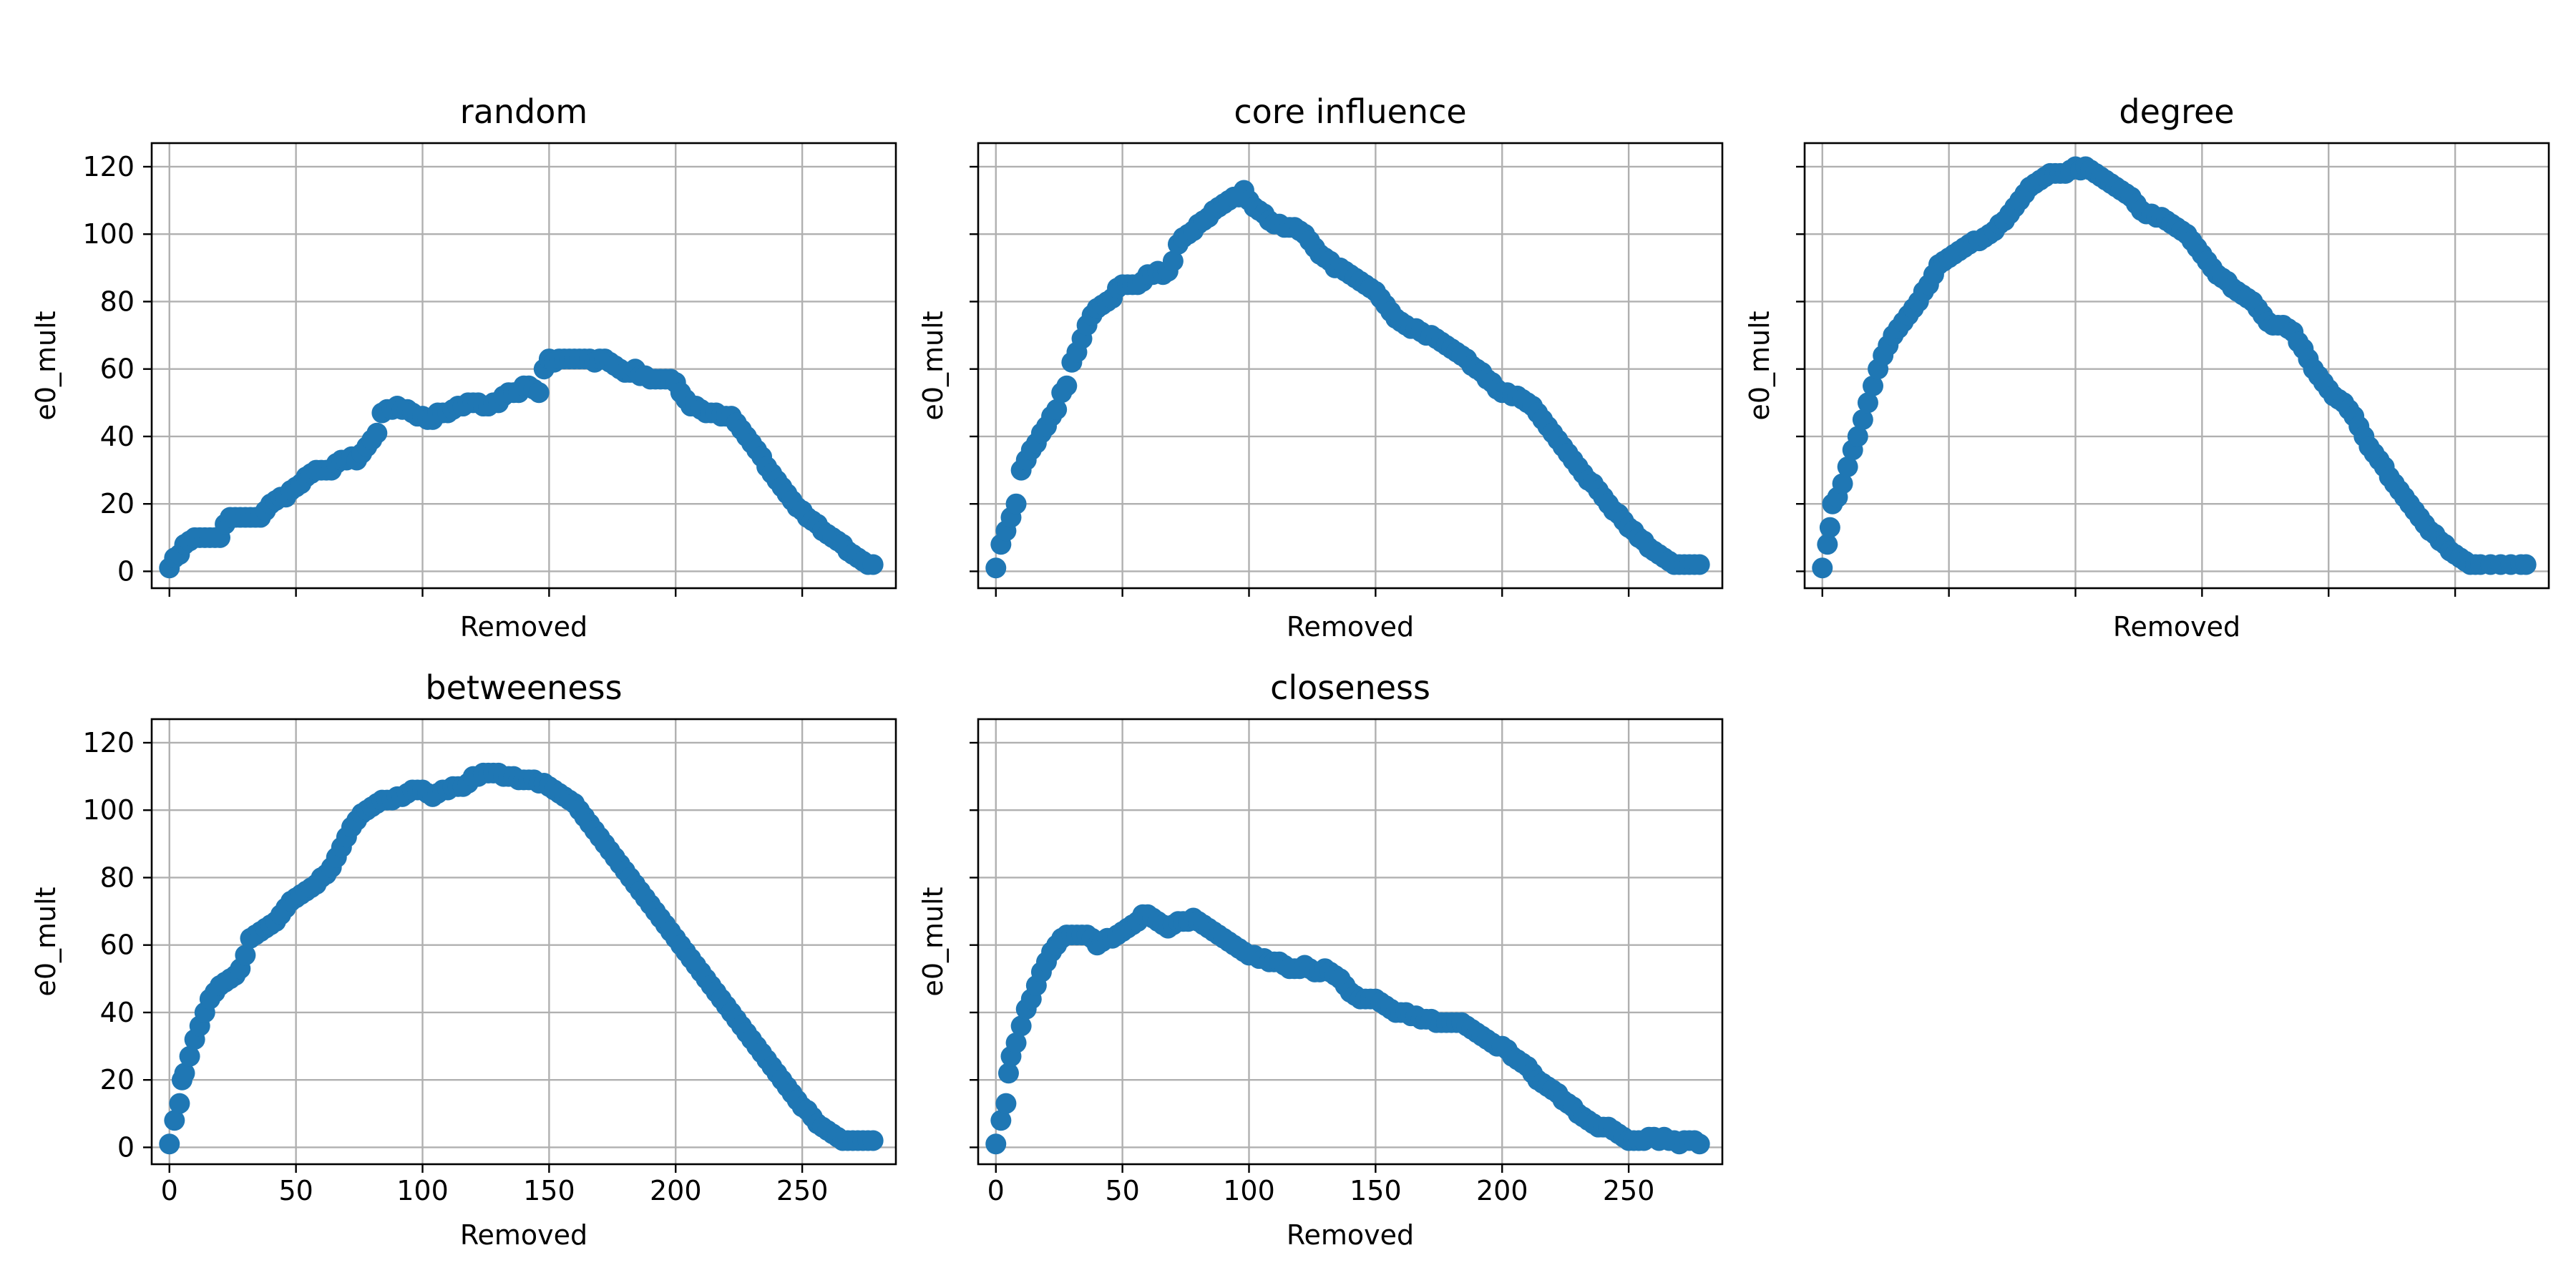  I want to click on subplot-title: degree, so click(2176, 111).